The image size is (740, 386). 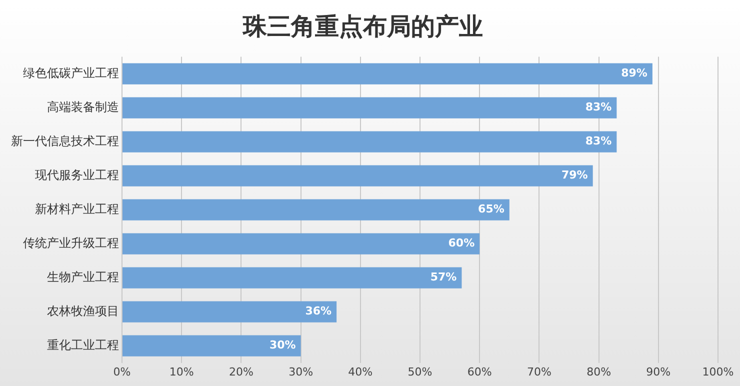 What do you see at coordinates (241, 371) in the screenshot?
I see `x-tick-label: 20%` at bounding box center [241, 371].